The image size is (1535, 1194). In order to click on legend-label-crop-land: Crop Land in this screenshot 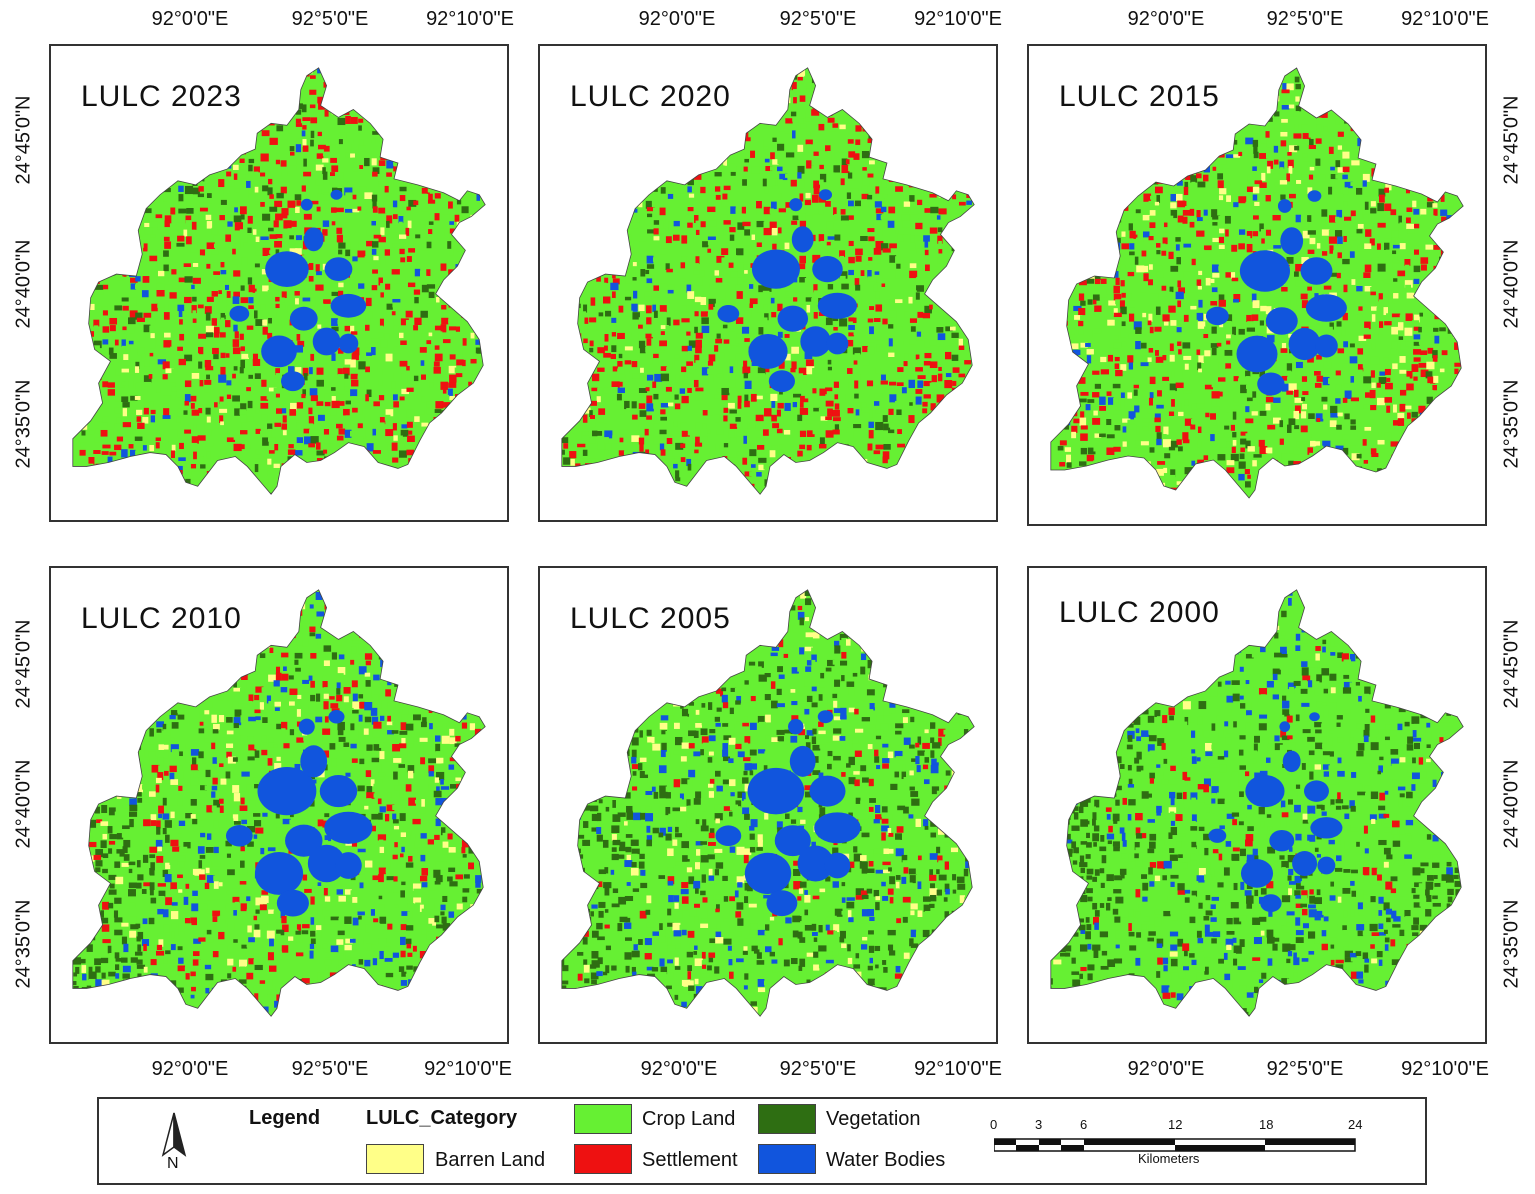, I will do `click(689, 1119)`.